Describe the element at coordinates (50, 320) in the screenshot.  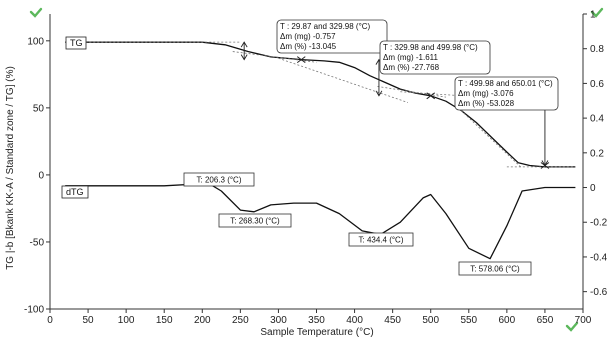
I see `x-tick-label: 0` at that location.